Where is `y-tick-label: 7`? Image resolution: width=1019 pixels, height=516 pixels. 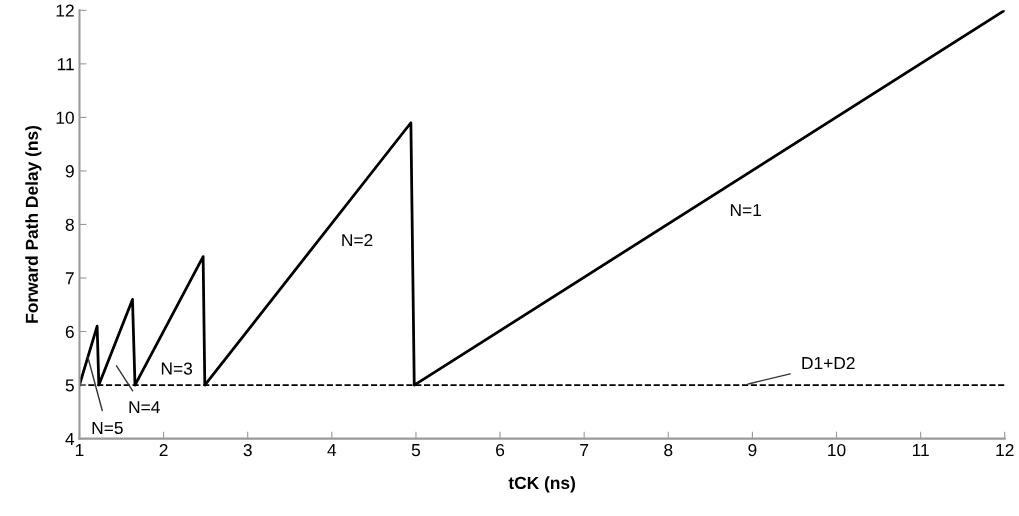 y-tick-label: 7 is located at coordinates (69, 278).